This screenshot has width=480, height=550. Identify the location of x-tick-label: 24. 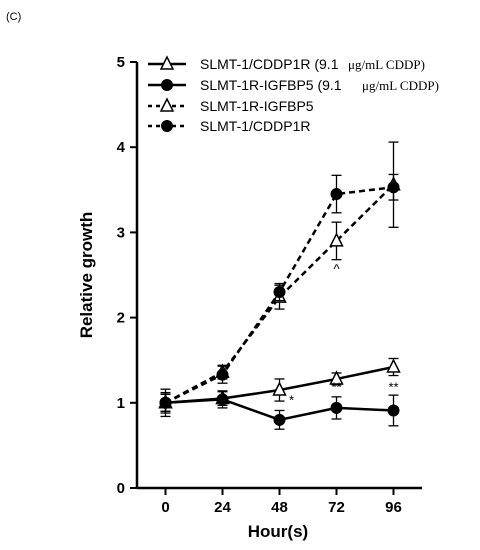
(222, 507).